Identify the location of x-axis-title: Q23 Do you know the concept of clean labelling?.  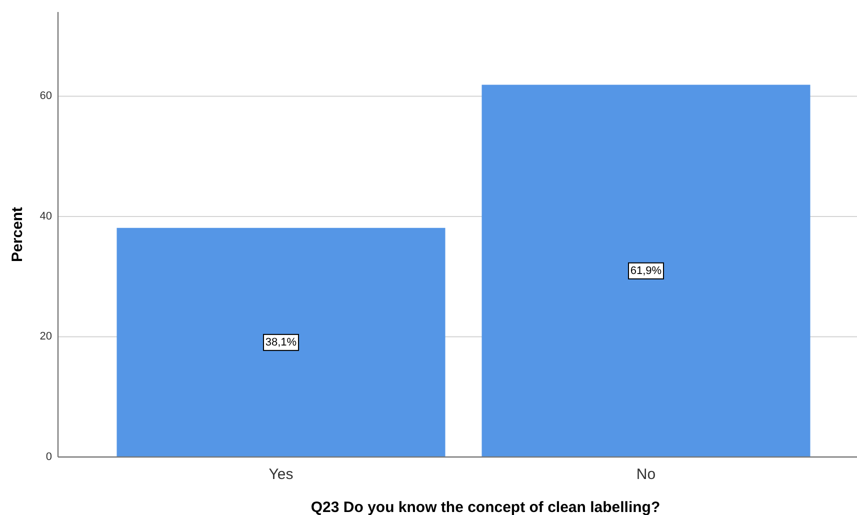
(485, 506).